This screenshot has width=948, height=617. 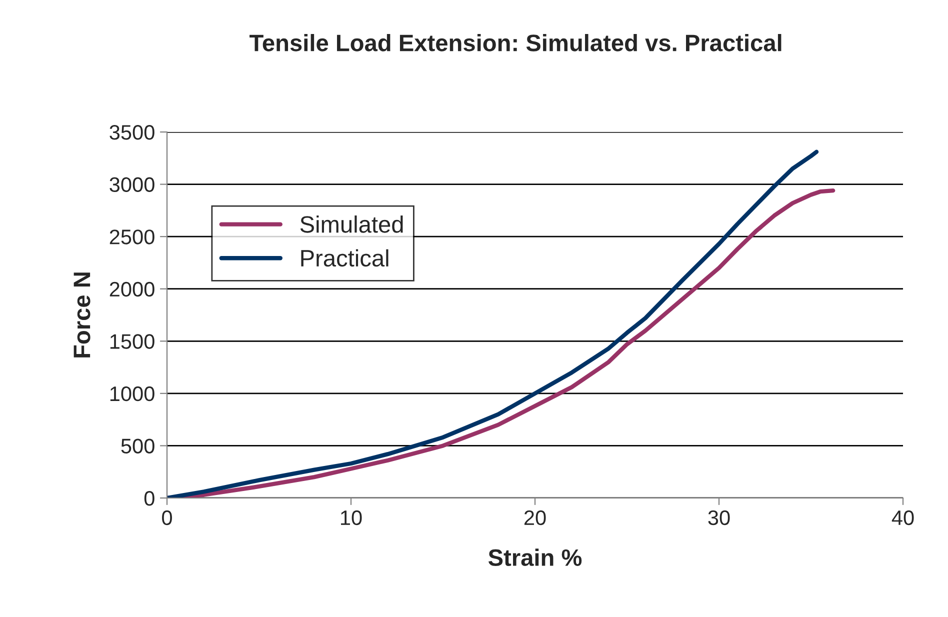 What do you see at coordinates (132, 237) in the screenshot?
I see `y-tick-label: 2500` at bounding box center [132, 237].